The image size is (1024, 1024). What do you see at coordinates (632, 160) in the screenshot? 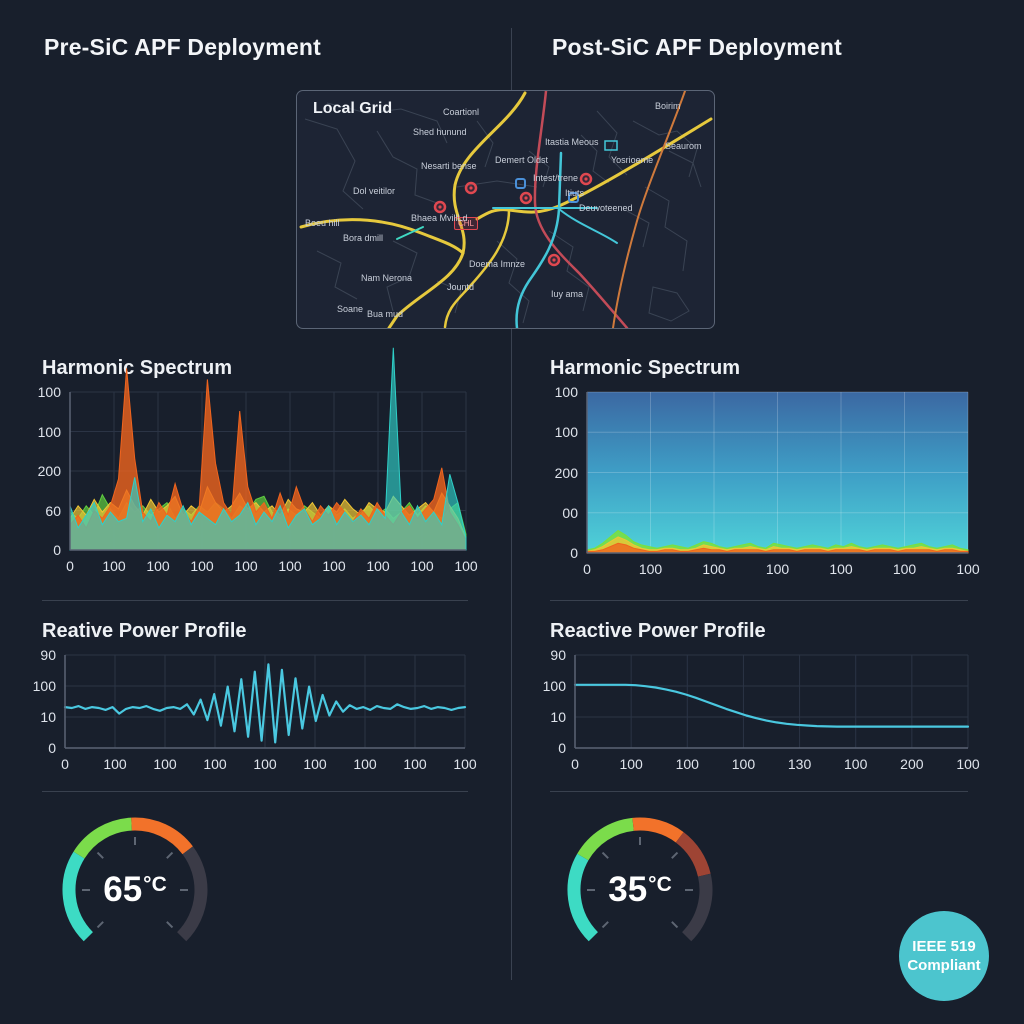
I see `map-place-label: Yosrioeme` at bounding box center [632, 160].